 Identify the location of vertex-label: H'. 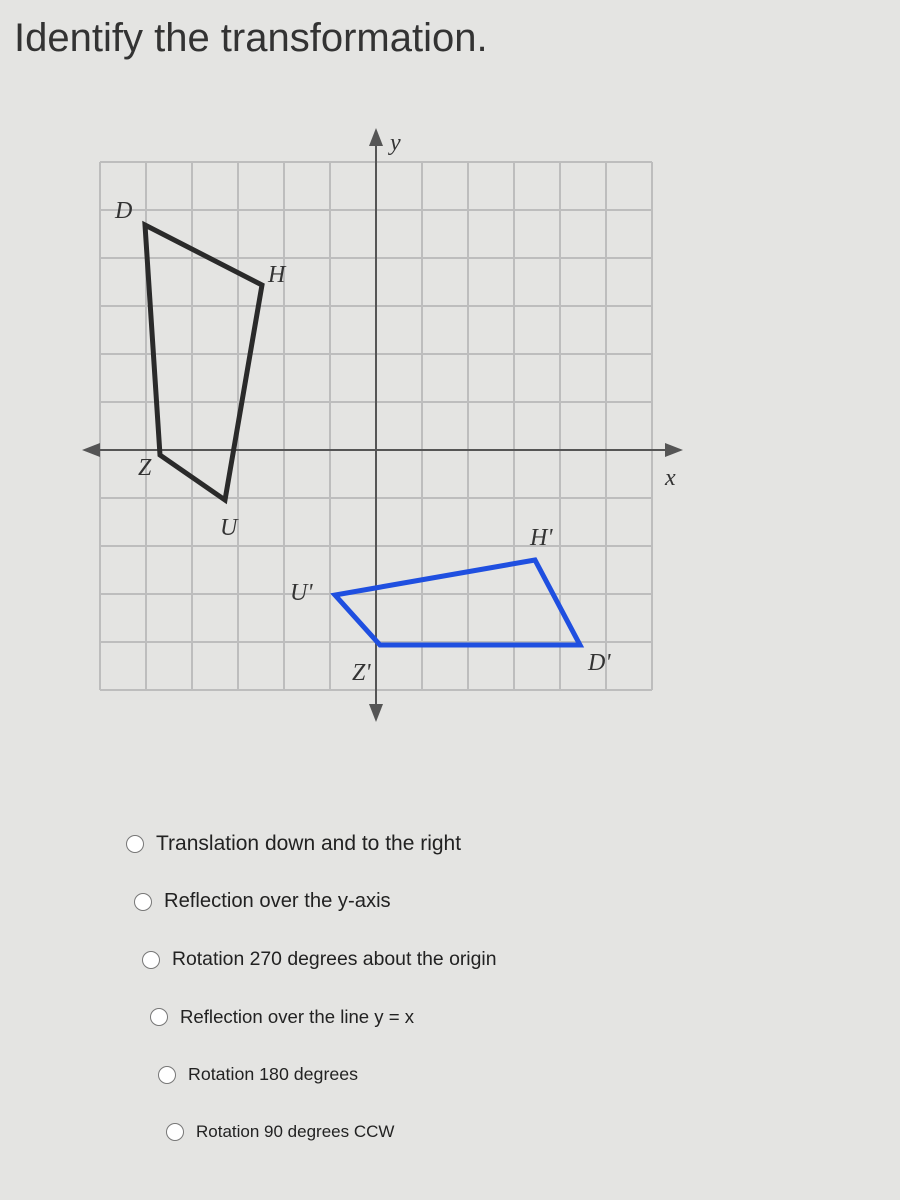
(541, 538).